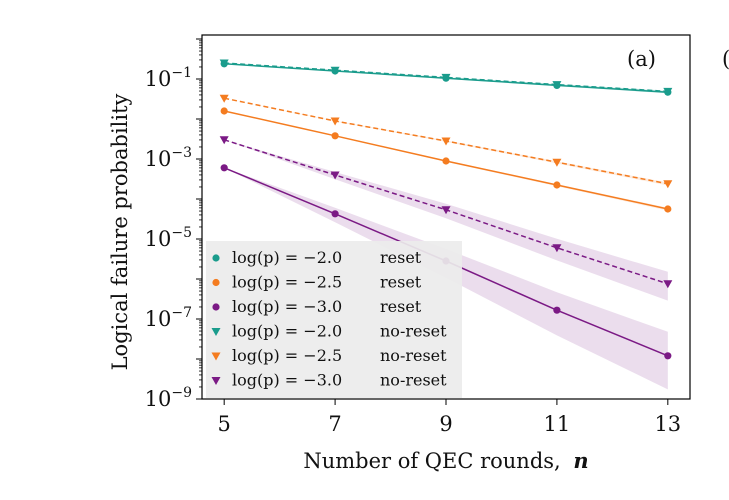 Image resolution: width=729 pixels, height=500 pixels. I want to click on y-tick-label: 10⁻⁹, so click(168, 398).